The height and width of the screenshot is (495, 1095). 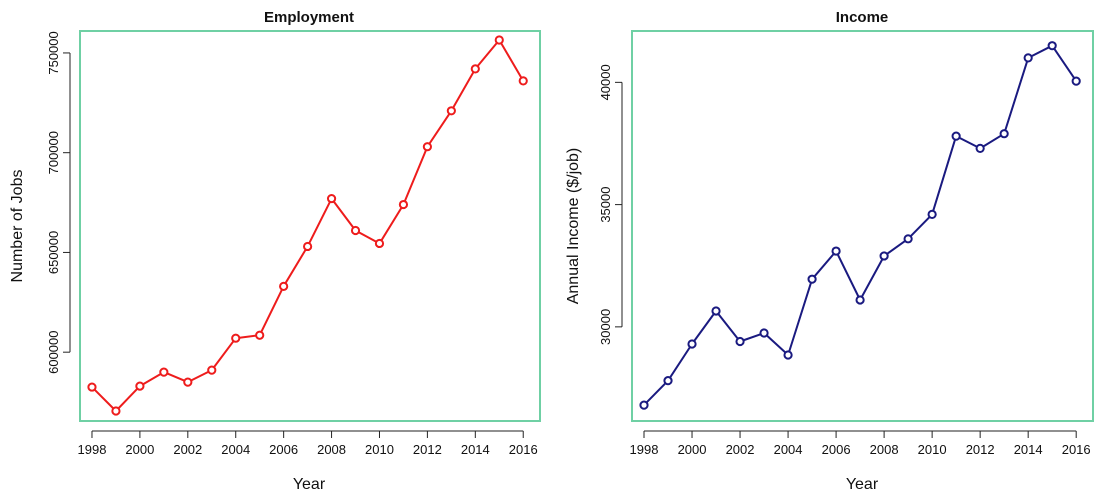 I want to click on income-y-tick-label: 30000, so click(x=605, y=327).